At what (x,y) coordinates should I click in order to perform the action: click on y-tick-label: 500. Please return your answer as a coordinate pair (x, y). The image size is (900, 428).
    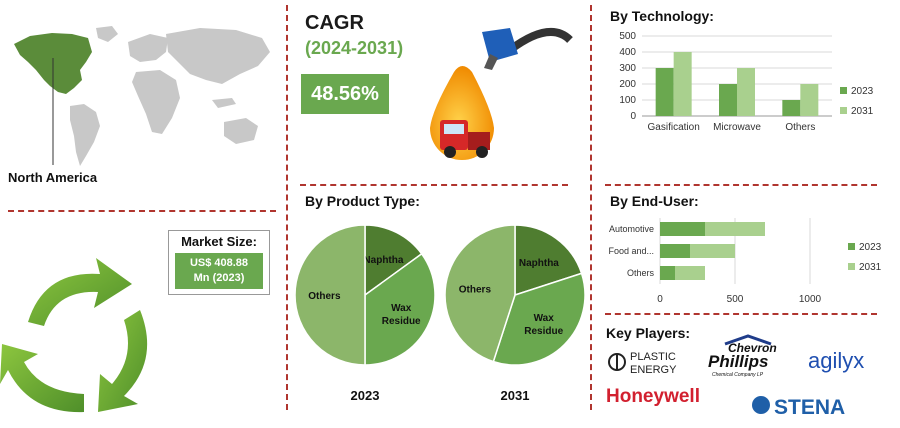
    Looking at the image, I should click on (627, 36).